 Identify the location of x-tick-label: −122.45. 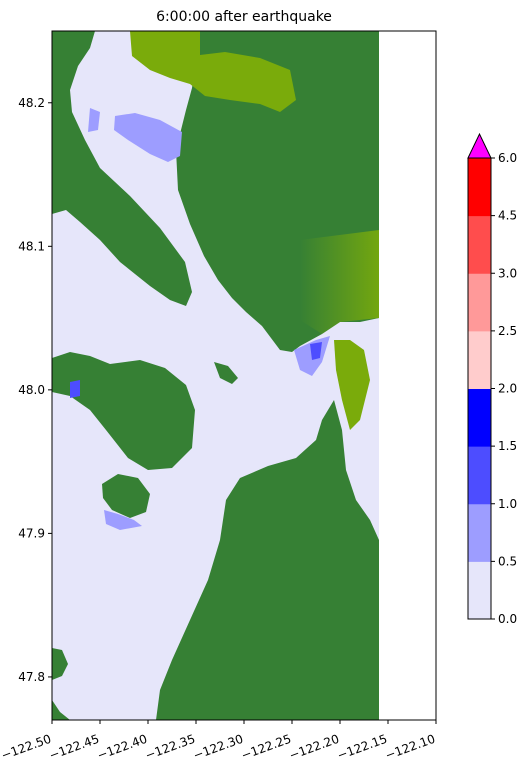
(74, 747).